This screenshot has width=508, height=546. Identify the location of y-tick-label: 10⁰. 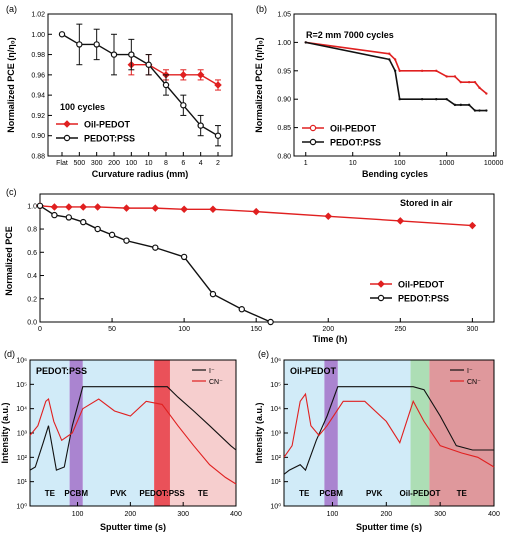
(275, 507).